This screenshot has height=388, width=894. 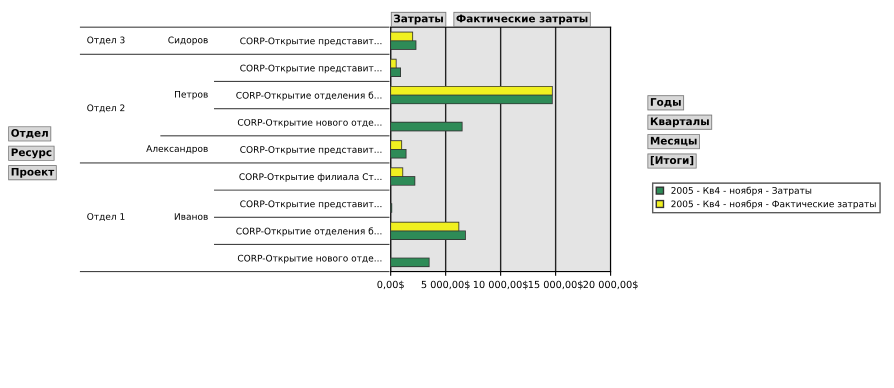 What do you see at coordinates (390, 285) in the screenshot?
I see `x-tick-label: 0,00$` at bounding box center [390, 285].